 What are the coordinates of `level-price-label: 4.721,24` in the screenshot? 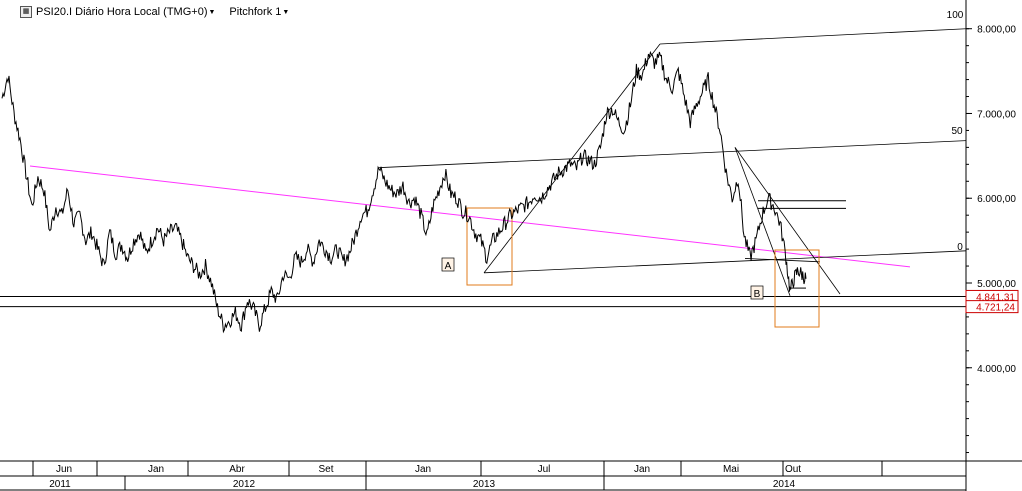 It's located at (995, 308).